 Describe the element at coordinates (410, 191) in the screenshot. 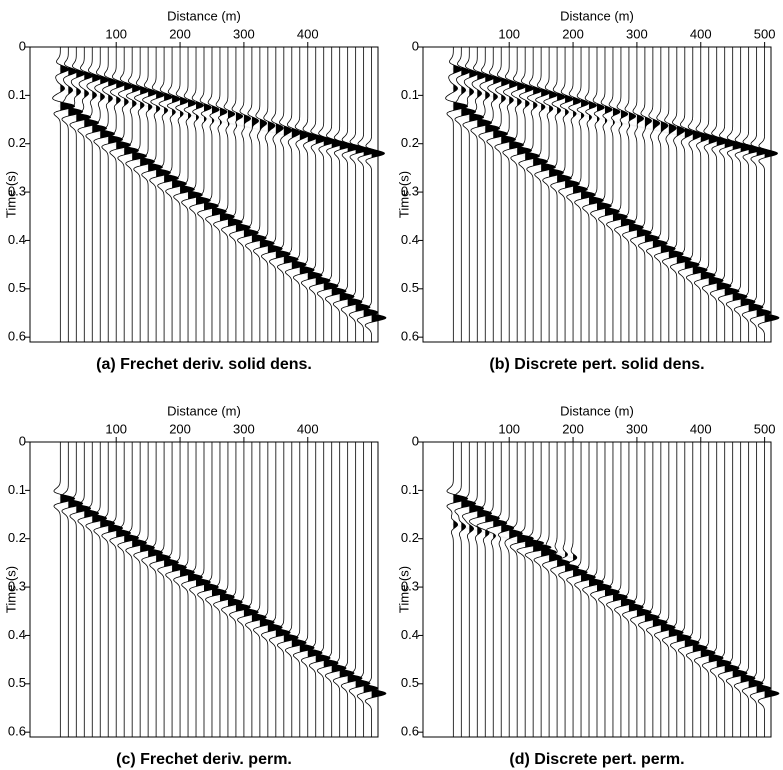

I see `y-tick-label: 0.3` at that location.